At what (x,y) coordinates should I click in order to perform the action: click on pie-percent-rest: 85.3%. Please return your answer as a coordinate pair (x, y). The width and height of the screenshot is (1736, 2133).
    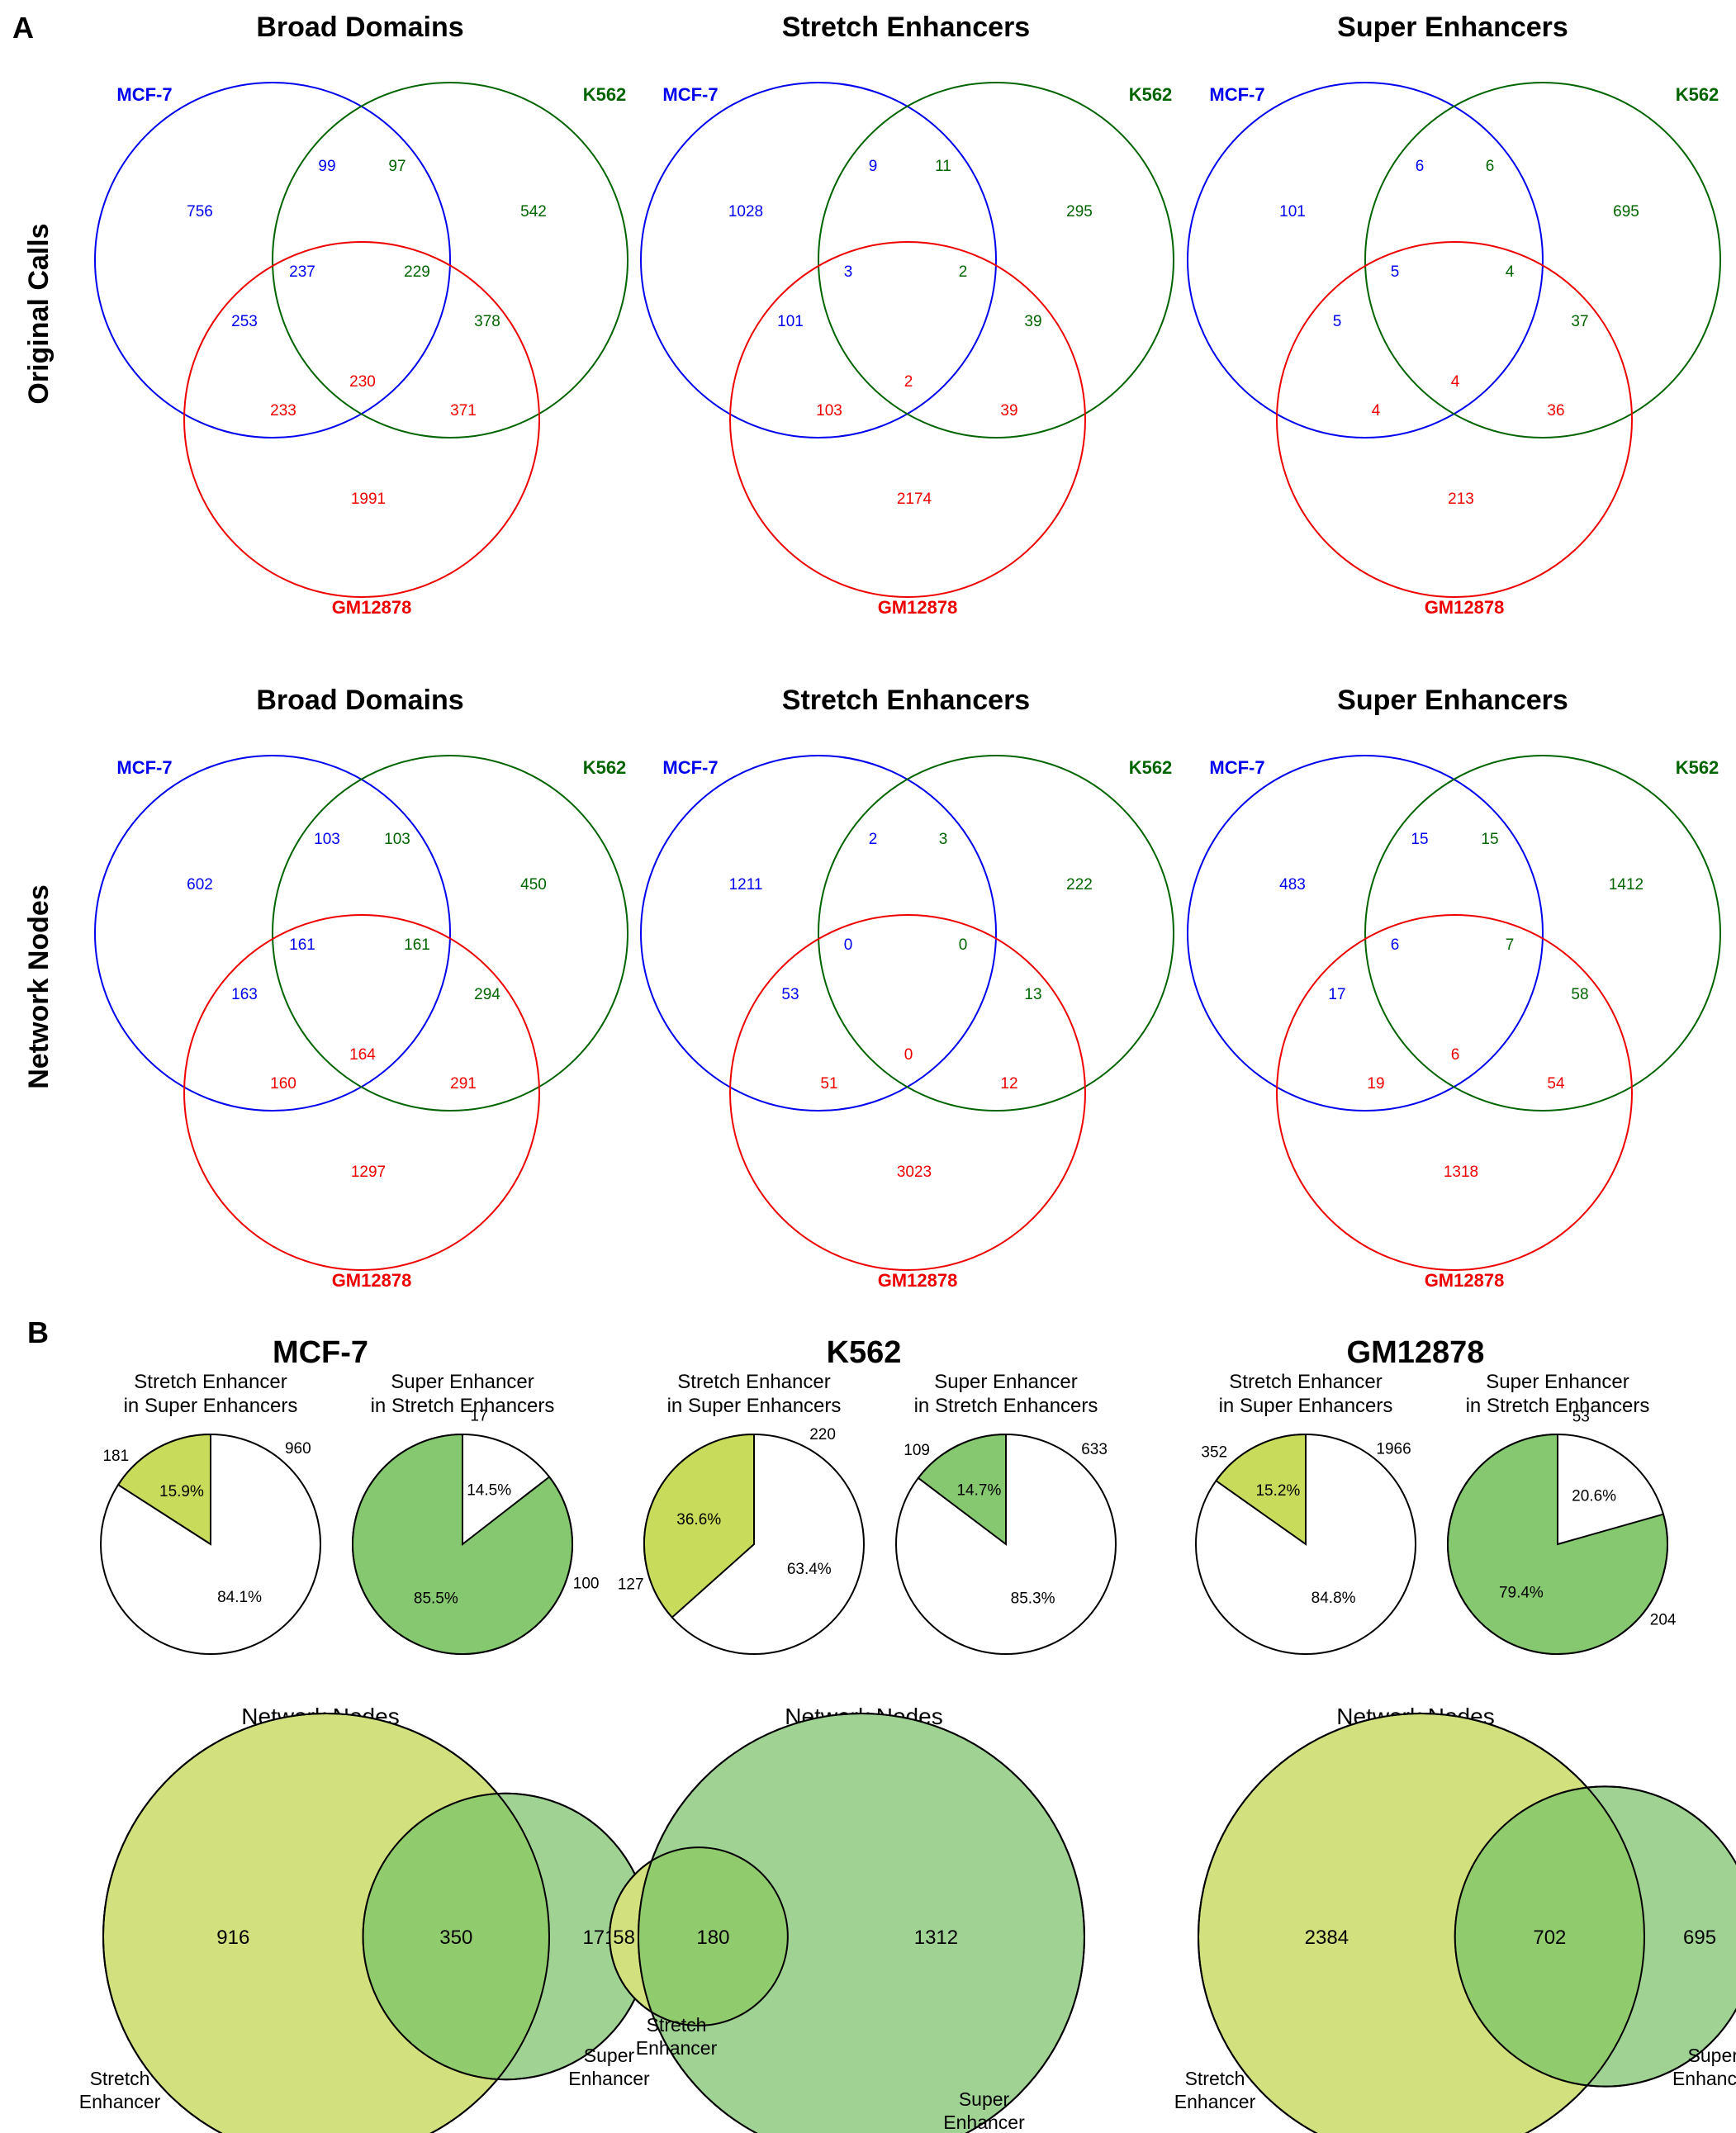
    Looking at the image, I should click on (1033, 1599).